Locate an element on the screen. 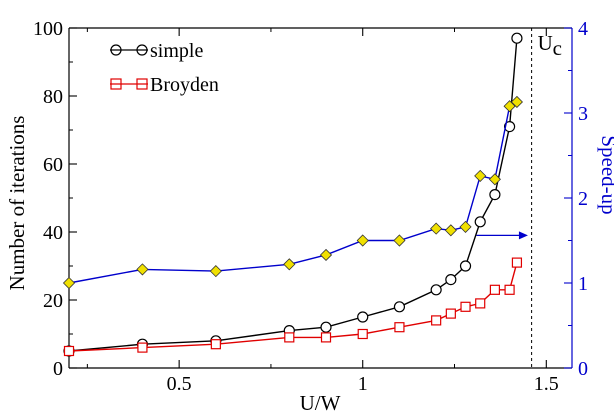 This screenshot has height=413, width=614. critical-label-sub: c is located at coordinates (557, 48).